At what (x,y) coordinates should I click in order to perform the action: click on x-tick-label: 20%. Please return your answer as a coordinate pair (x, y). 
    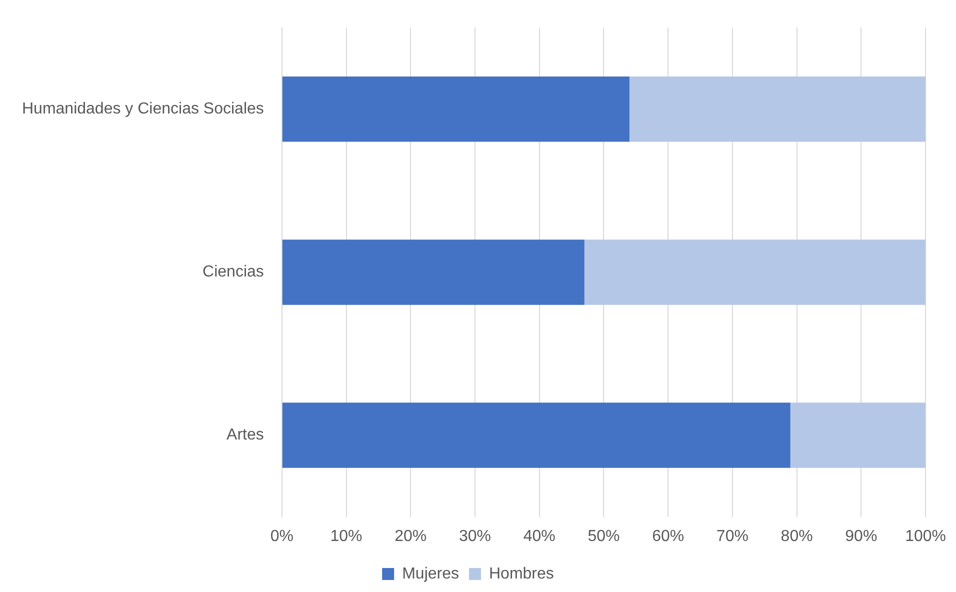
    Looking at the image, I should click on (410, 536).